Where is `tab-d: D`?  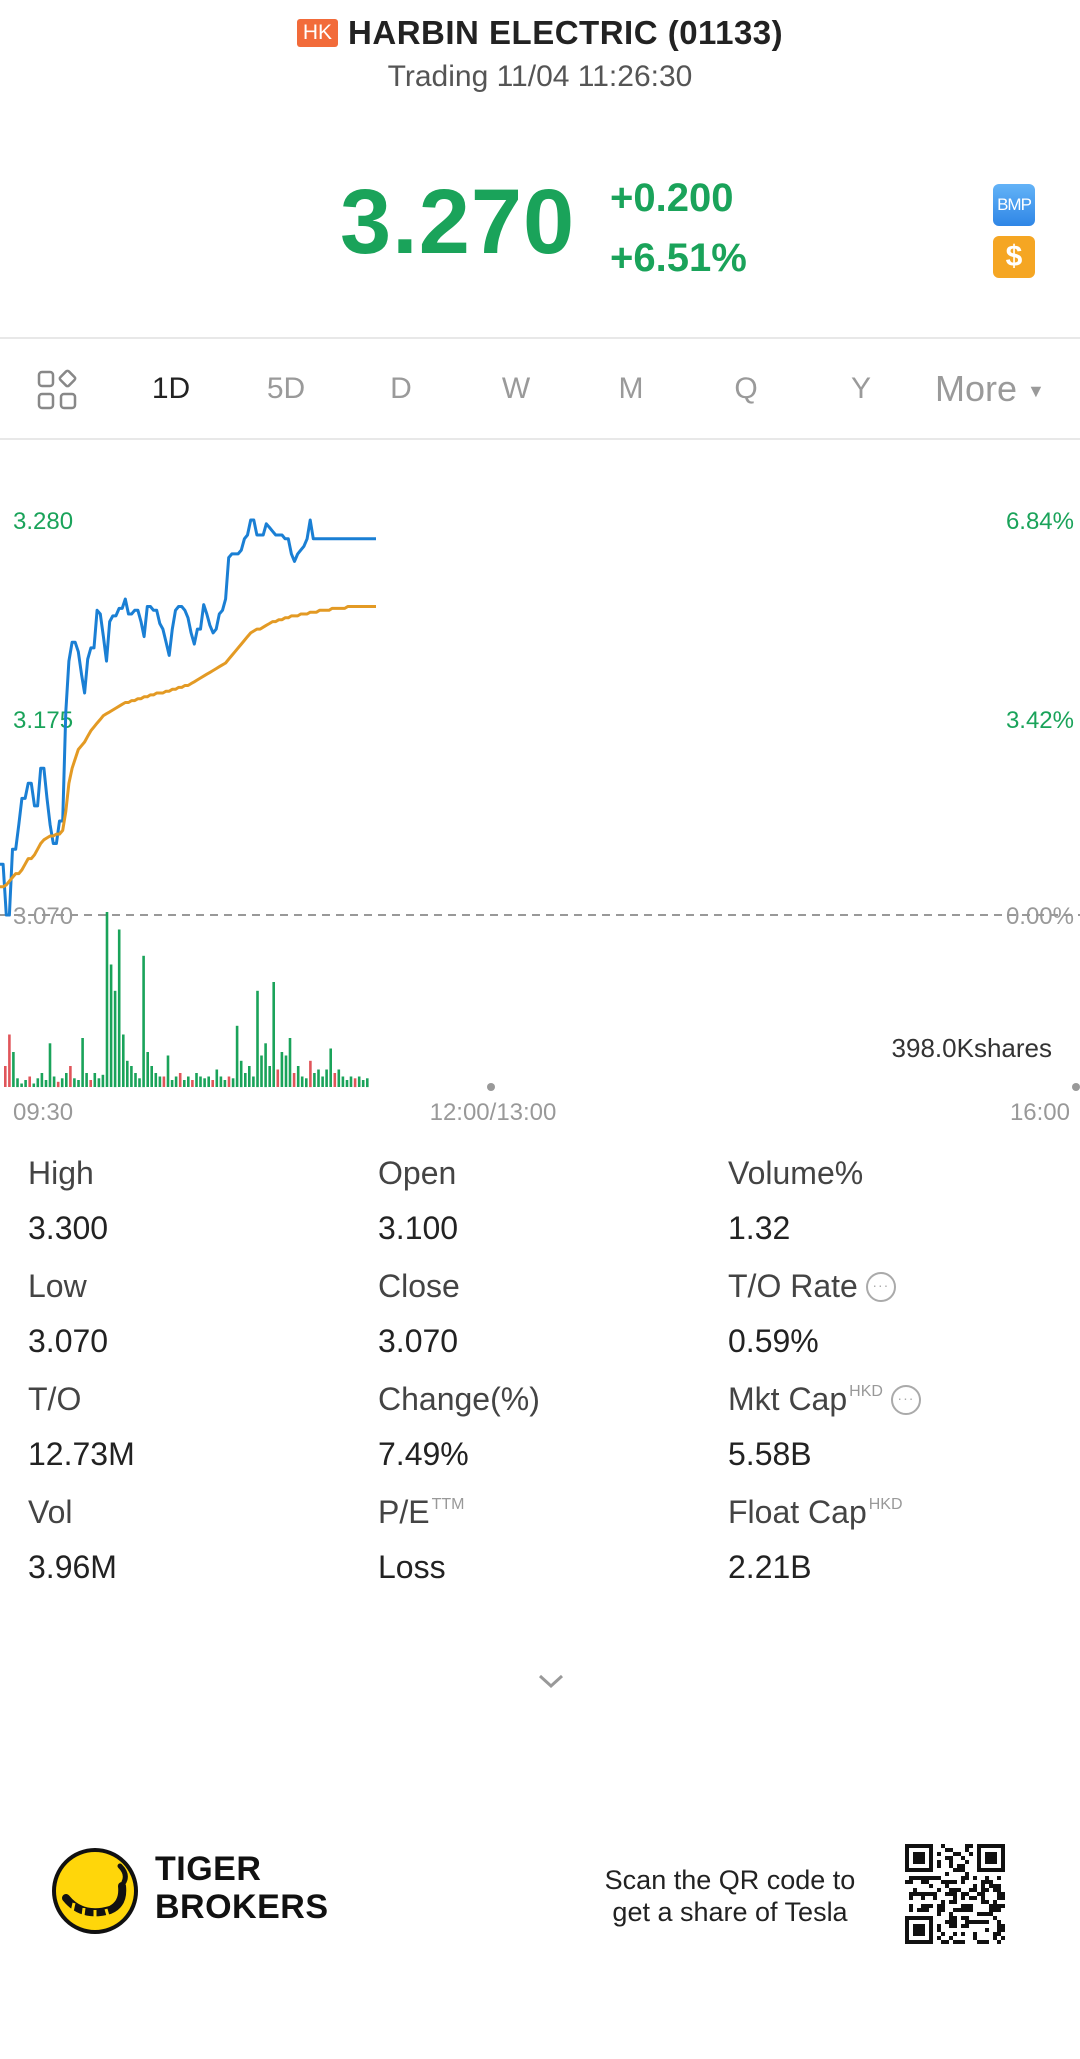 tab-d: D is located at coordinates (401, 388).